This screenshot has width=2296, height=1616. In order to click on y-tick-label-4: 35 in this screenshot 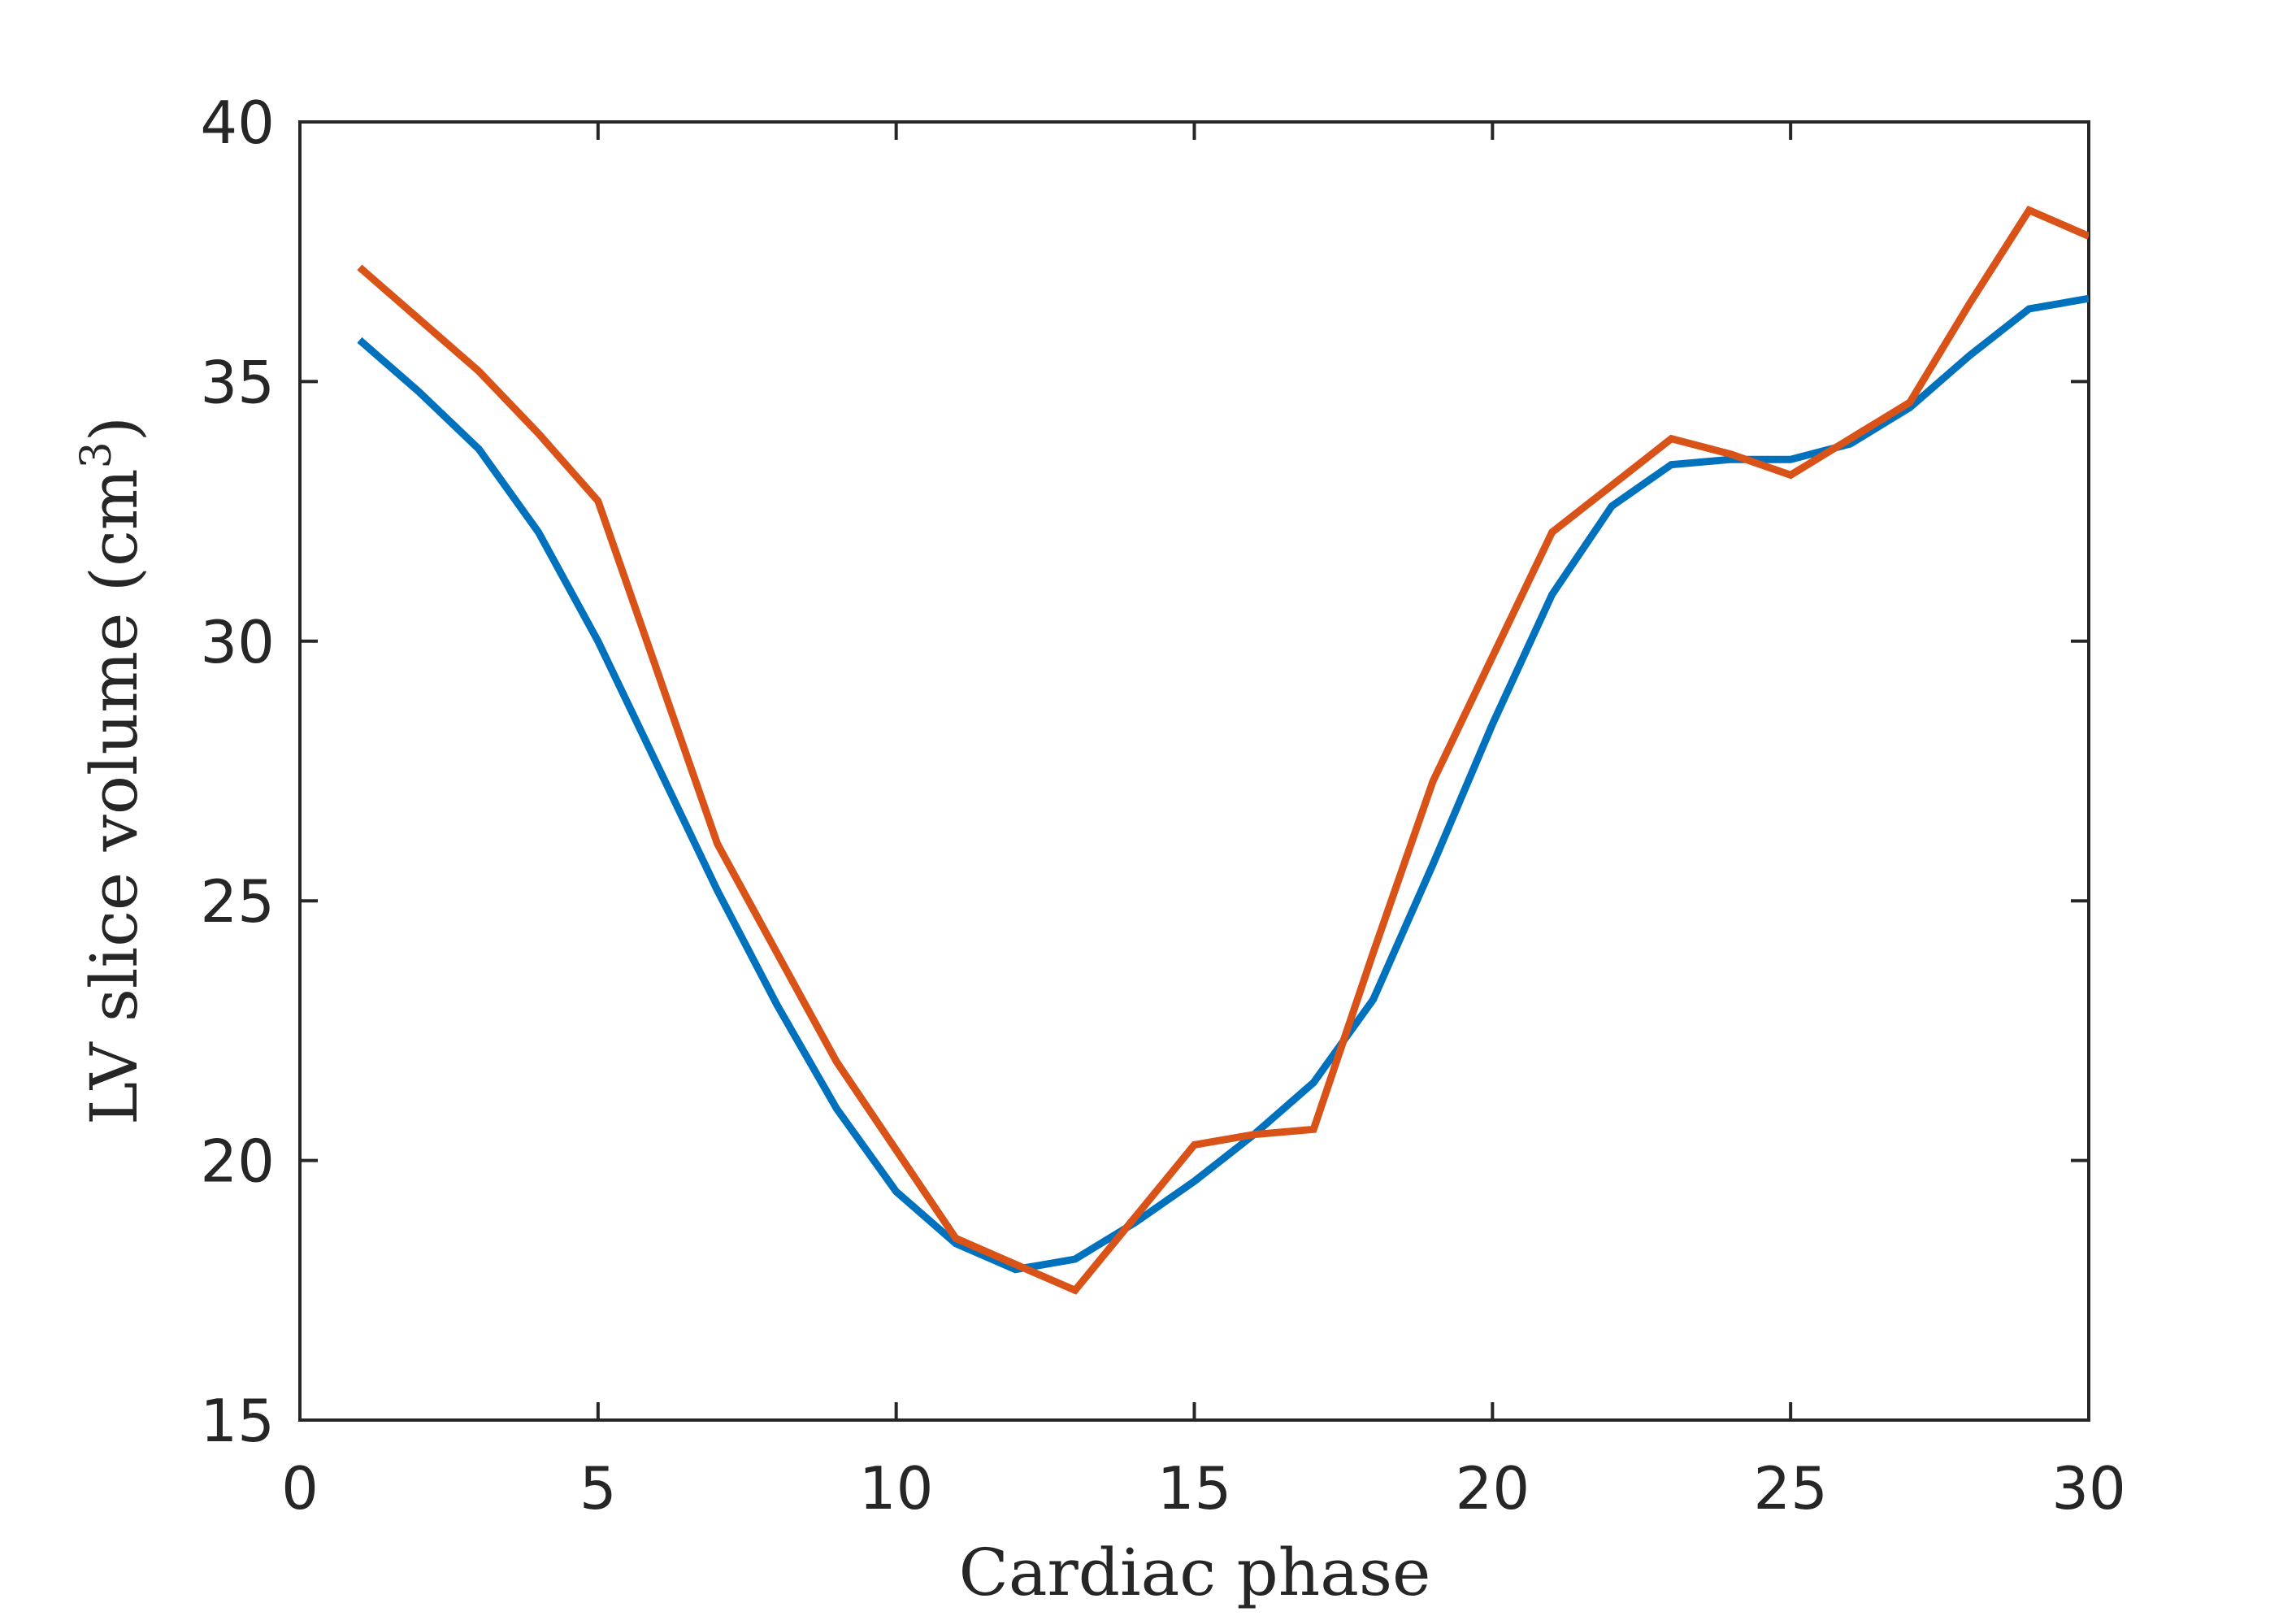, I will do `click(237, 382)`.